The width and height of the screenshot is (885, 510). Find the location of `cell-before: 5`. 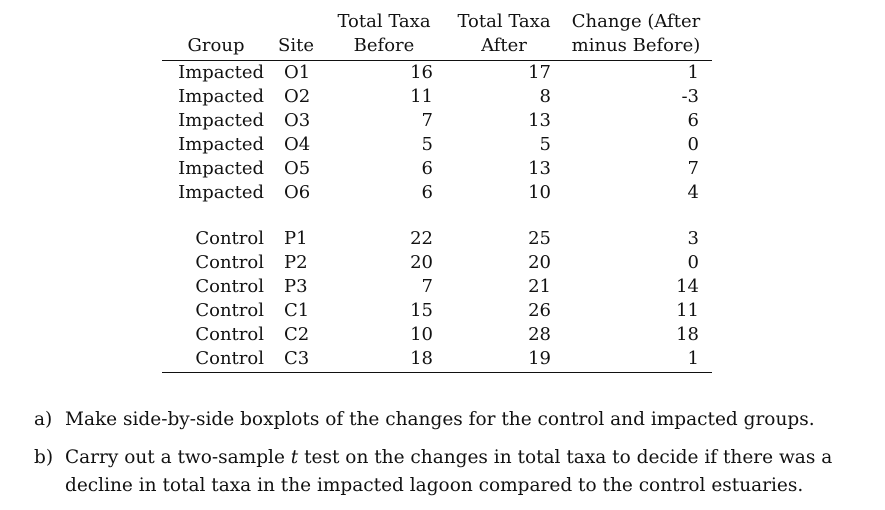

cell-before: 5 is located at coordinates (427, 144).